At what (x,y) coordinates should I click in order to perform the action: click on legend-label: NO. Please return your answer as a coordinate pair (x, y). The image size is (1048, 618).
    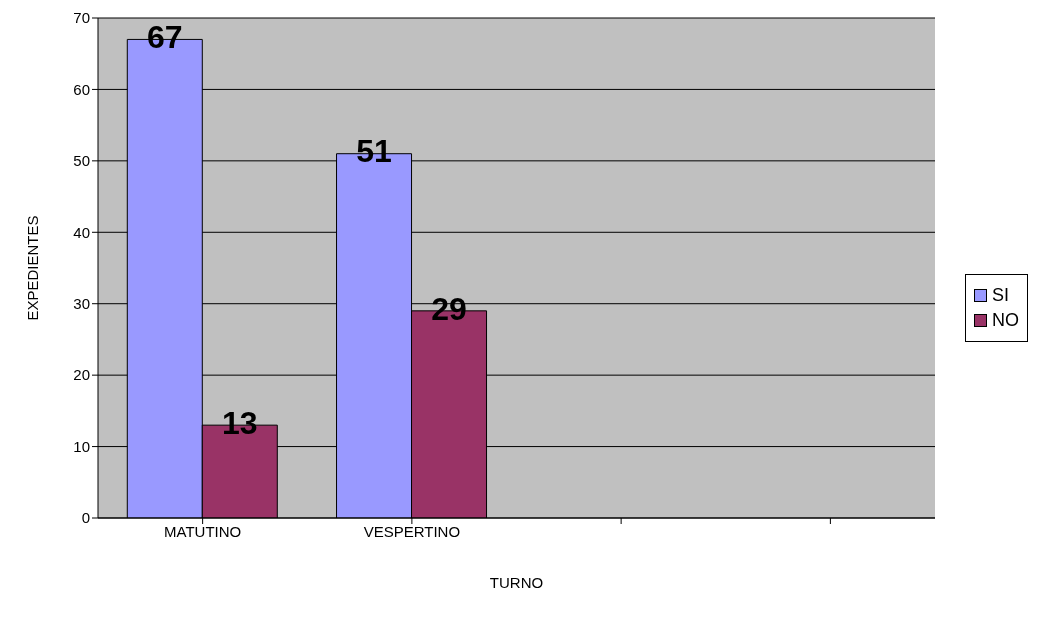
    Looking at the image, I should click on (1005, 320).